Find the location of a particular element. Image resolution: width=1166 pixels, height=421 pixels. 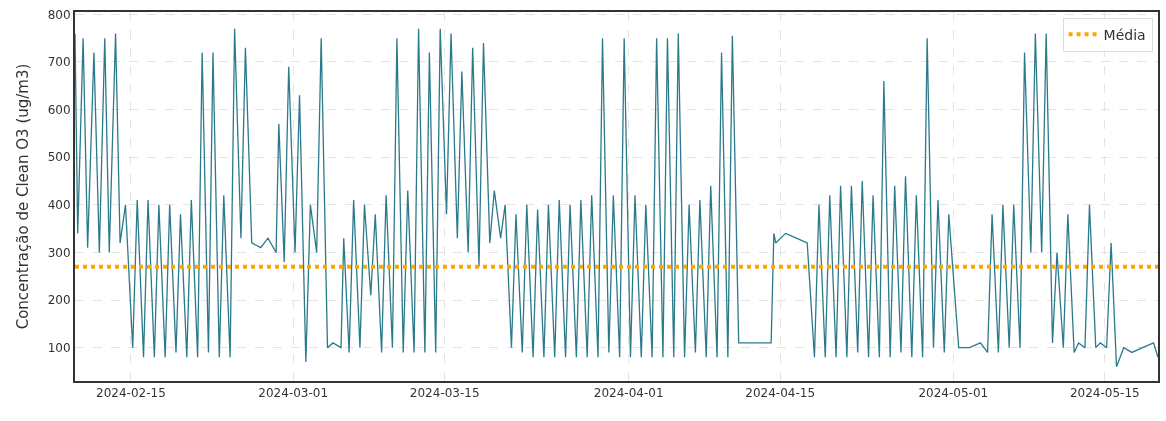

y-tick-label: 100 is located at coordinates (59, 347).